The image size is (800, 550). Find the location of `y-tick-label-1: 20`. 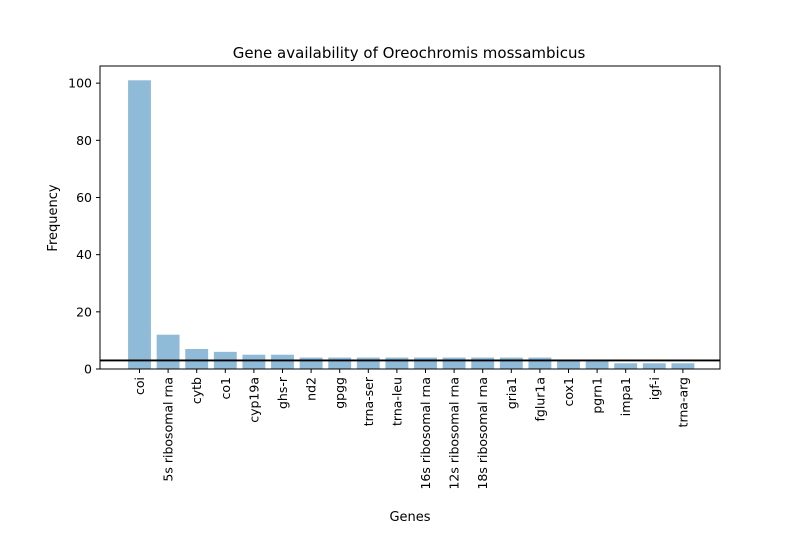

y-tick-label-1: 20 is located at coordinates (84, 311).